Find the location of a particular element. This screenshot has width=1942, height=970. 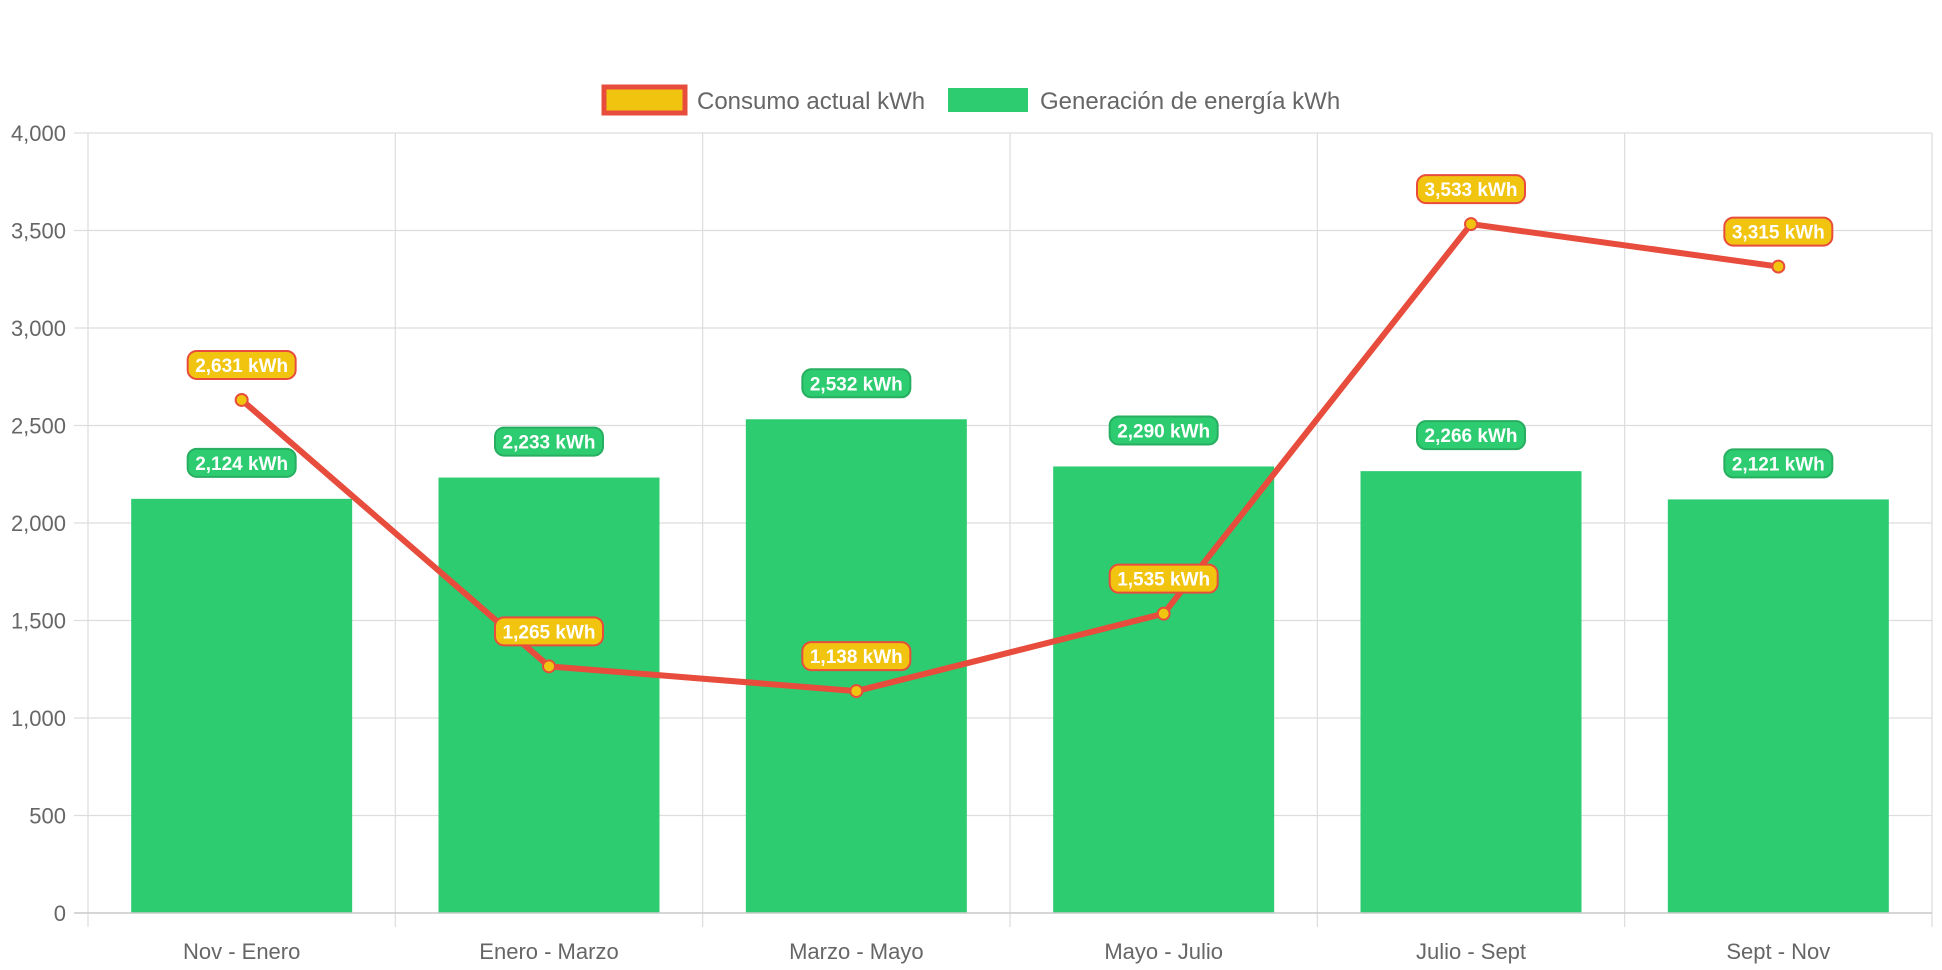

bar-data-label-text: 2,121 kWh is located at coordinates (1778, 464).